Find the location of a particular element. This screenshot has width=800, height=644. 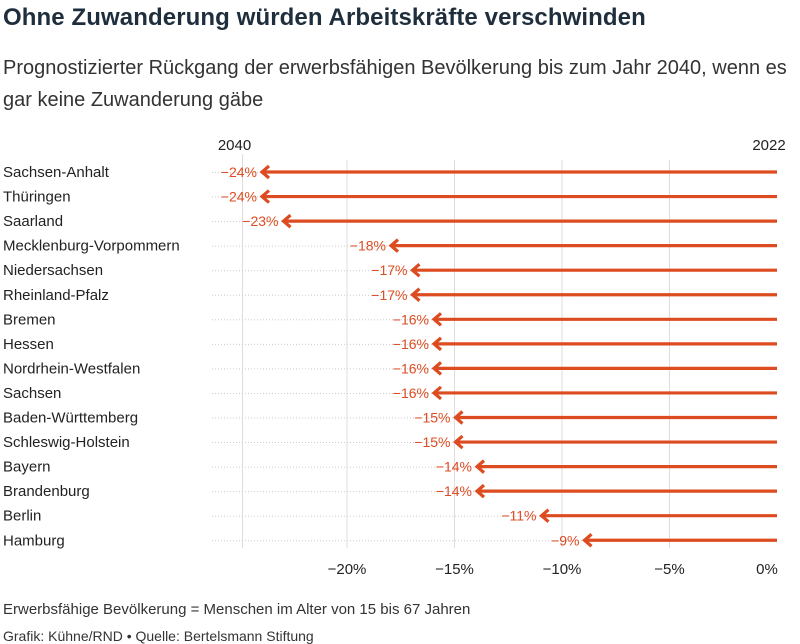

category-label: Sachsen is located at coordinates (32, 393).